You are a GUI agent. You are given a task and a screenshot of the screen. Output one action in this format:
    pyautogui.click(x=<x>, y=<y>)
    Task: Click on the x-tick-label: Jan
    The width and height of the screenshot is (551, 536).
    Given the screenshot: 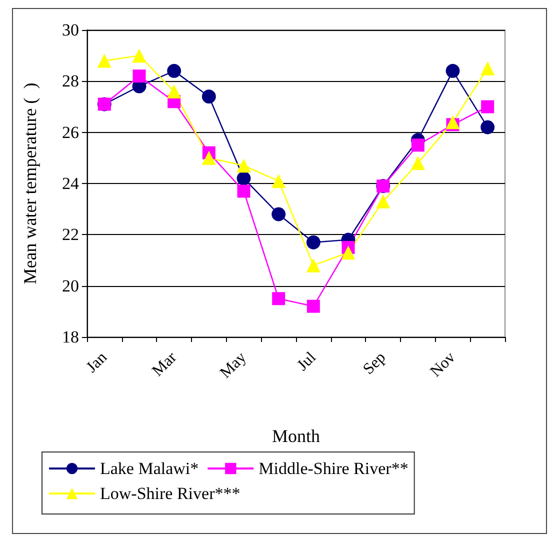 What is the action you would take?
    pyautogui.click(x=96, y=362)
    